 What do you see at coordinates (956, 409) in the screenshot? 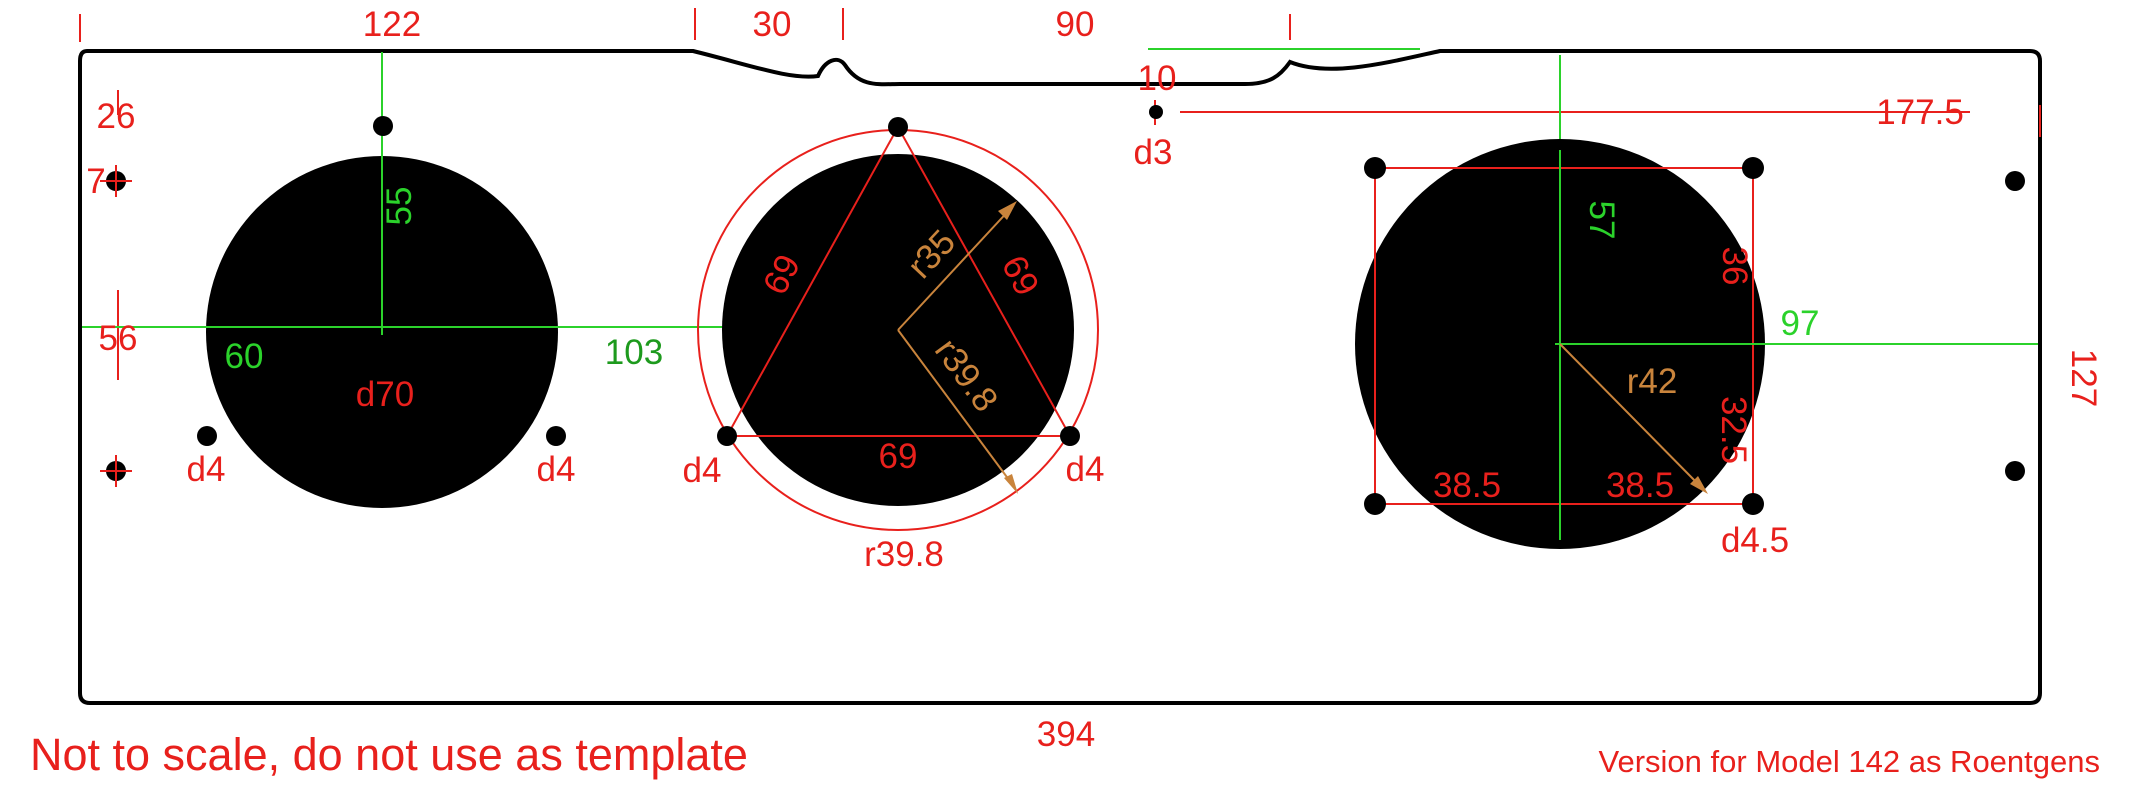
I see `gauge-center-radius-arrow-lower` at bounding box center [956, 409].